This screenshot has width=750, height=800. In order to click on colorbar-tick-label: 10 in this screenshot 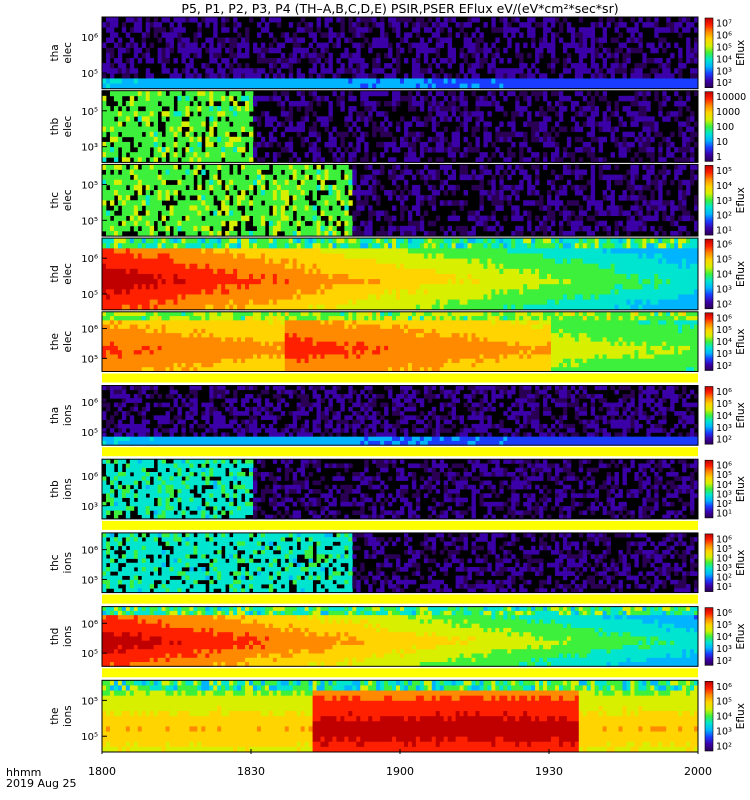, I will do `click(722, 142)`.